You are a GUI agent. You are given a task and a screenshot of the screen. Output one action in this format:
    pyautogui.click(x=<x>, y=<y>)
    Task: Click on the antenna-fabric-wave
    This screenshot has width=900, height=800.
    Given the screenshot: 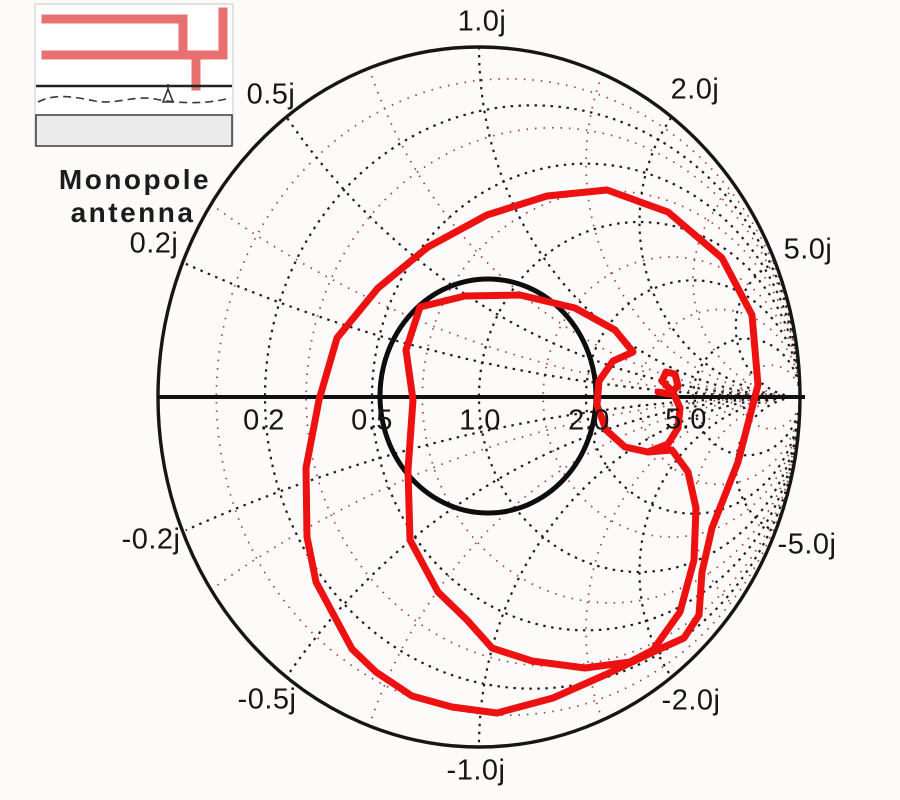 What is the action you would take?
    pyautogui.click(x=134, y=99)
    